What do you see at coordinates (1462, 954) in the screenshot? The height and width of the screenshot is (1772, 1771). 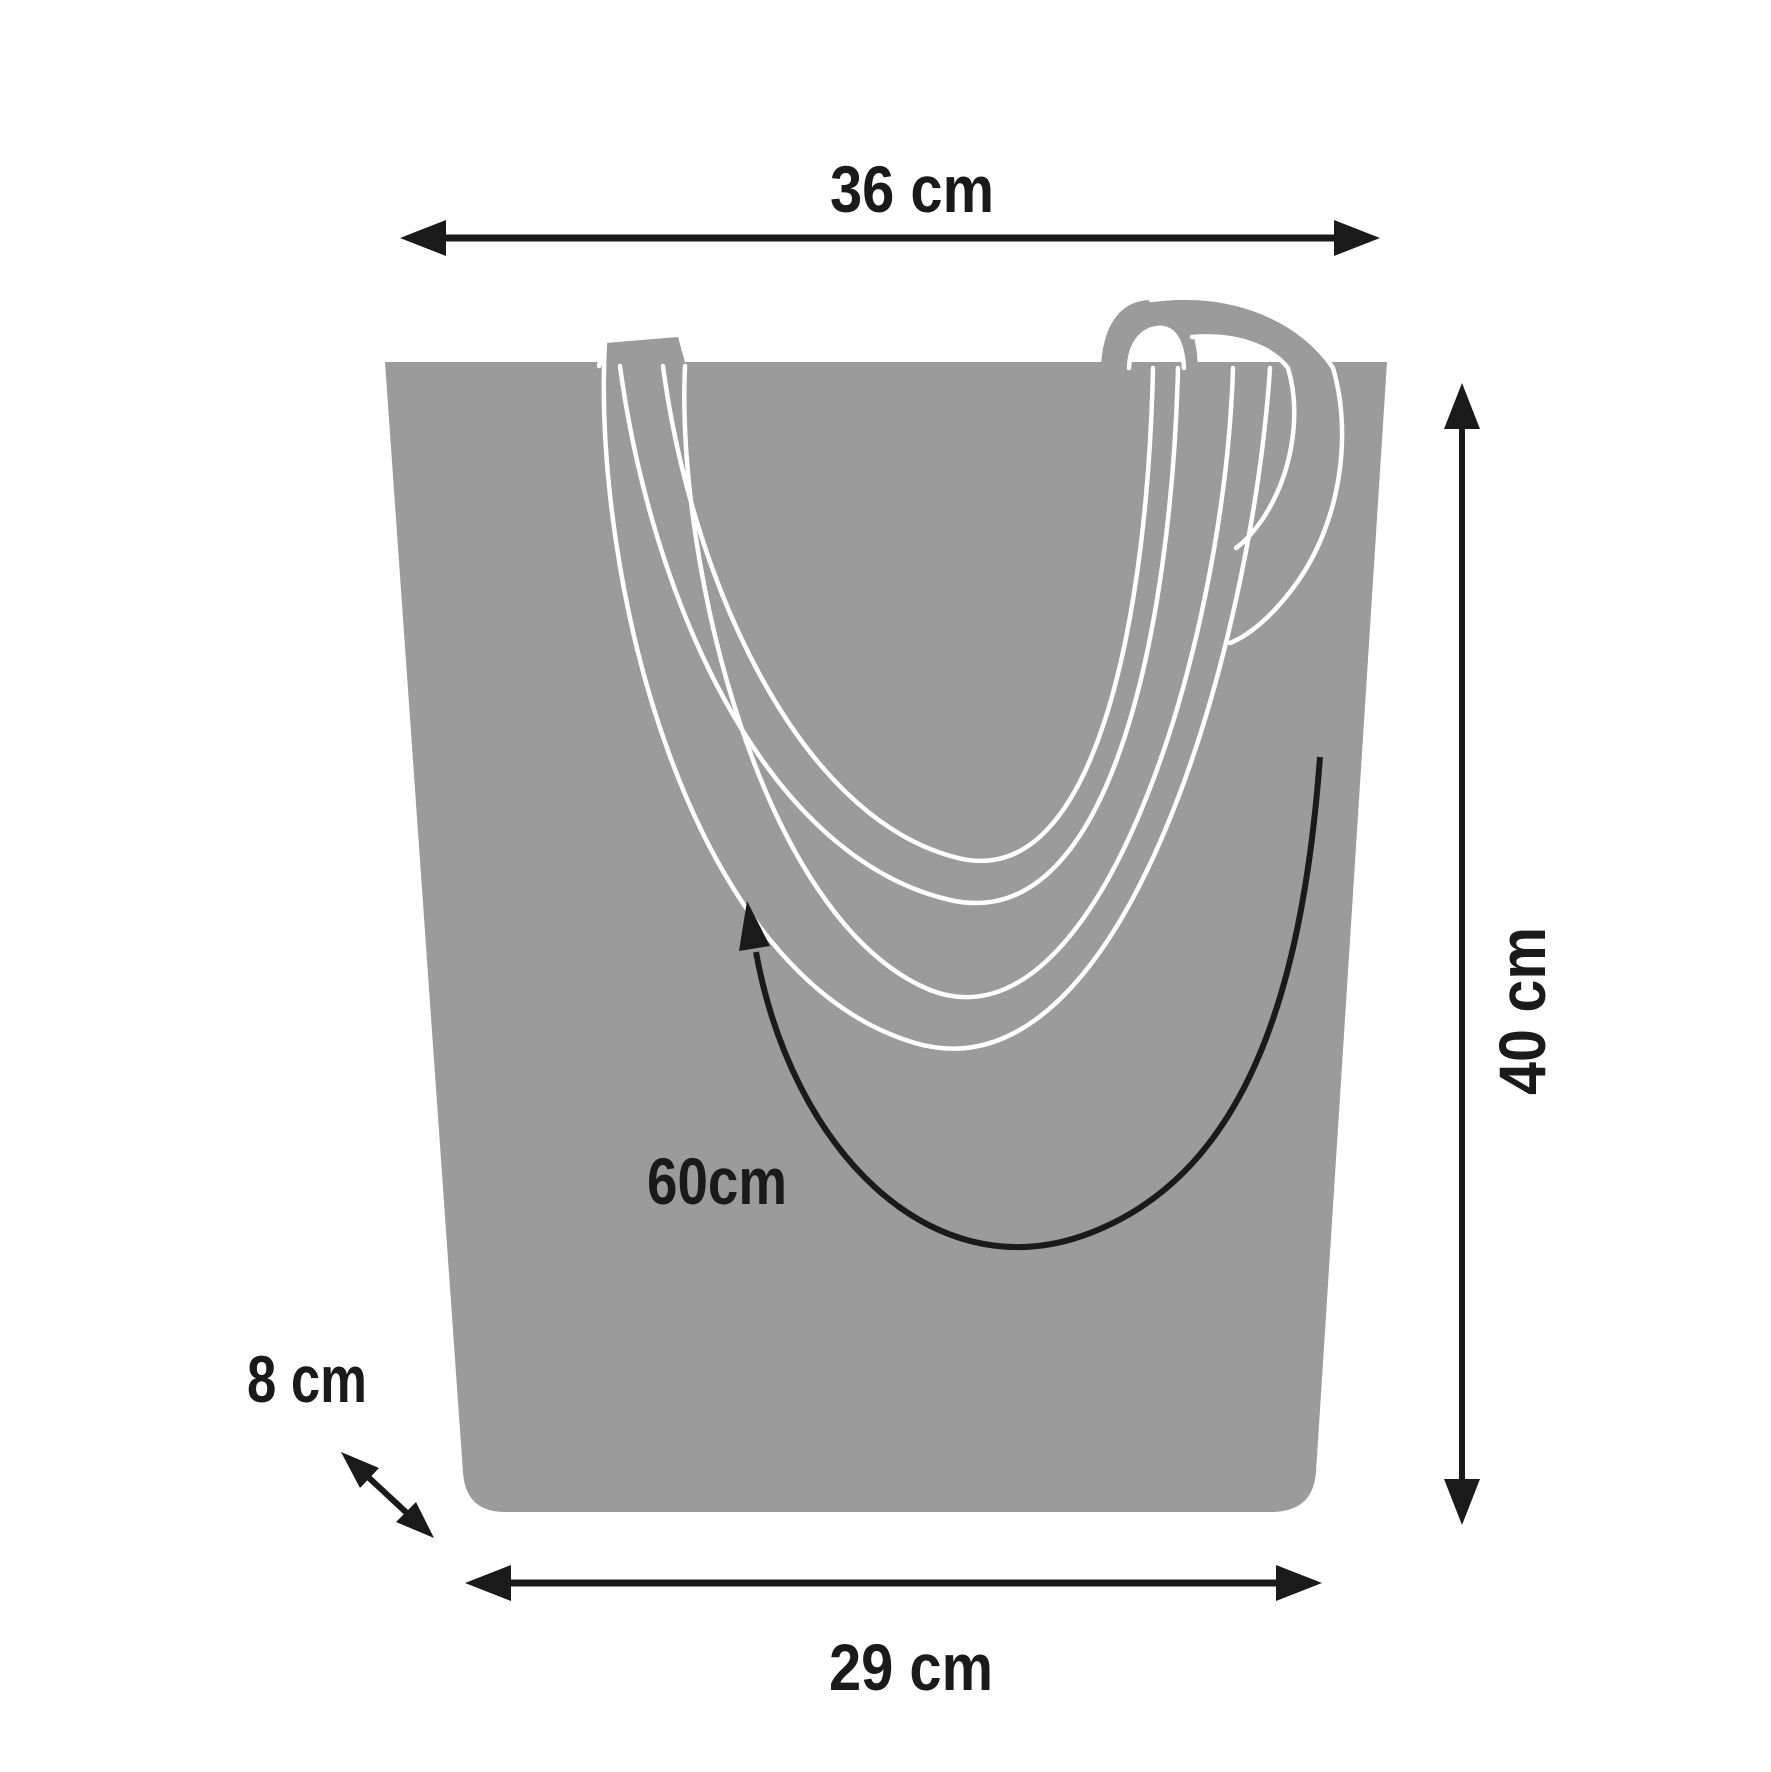 I see `height-arrow` at bounding box center [1462, 954].